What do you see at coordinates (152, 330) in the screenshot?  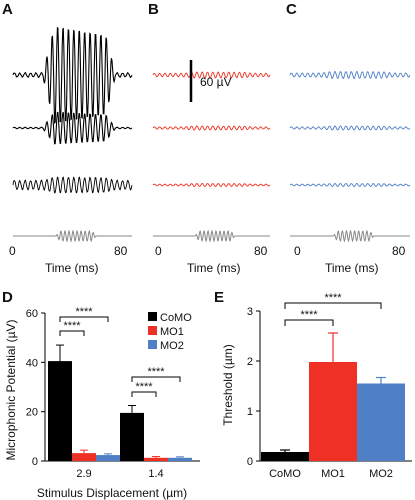 I see `chart-d-legend-swatch-mo1` at bounding box center [152, 330].